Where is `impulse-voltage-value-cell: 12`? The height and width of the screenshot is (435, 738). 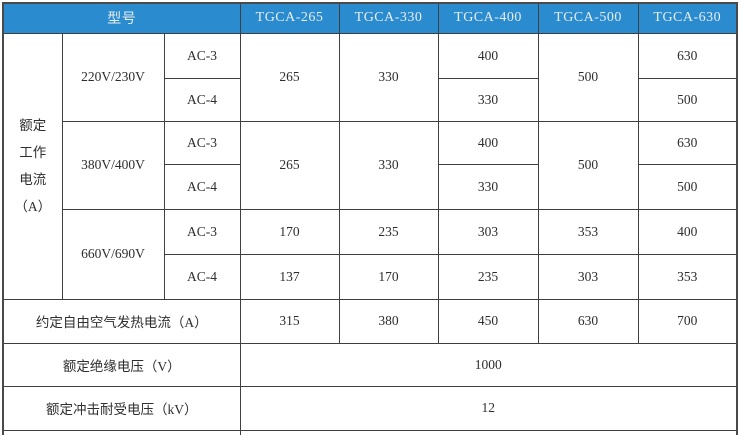 impulse-voltage-value-cell: 12 is located at coordinates (488, 408).